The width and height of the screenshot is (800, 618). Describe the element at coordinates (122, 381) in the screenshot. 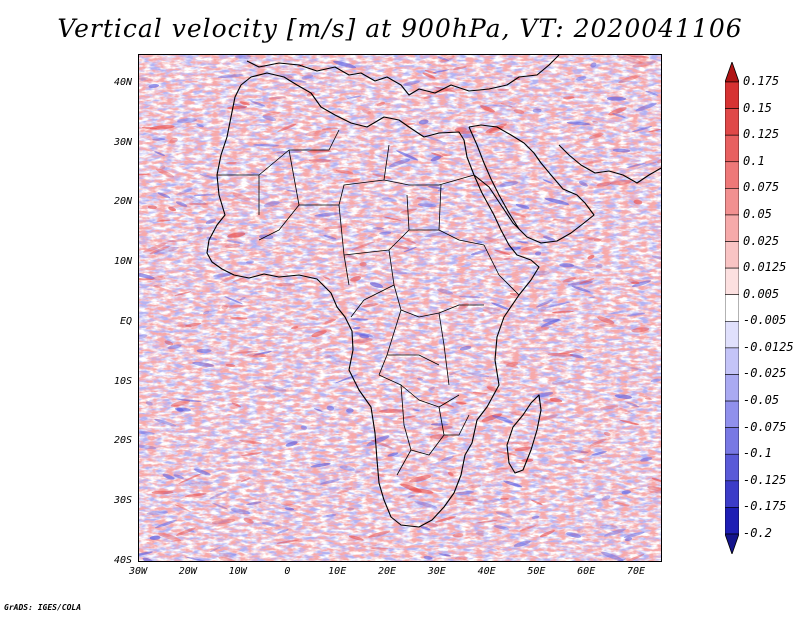

I see `y-tick-label: 10S` at that location.